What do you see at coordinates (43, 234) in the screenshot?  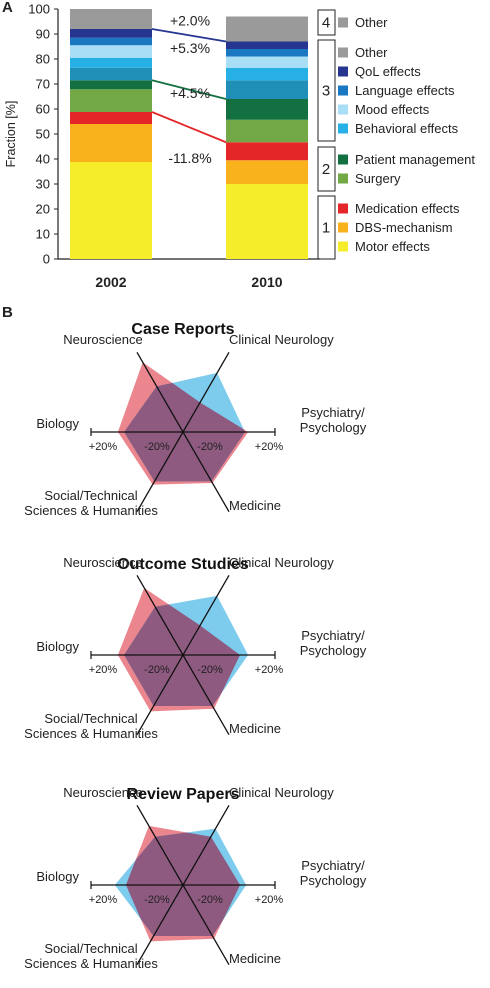 I see `y-tick-label: 10` at bounding box center [43, 234].